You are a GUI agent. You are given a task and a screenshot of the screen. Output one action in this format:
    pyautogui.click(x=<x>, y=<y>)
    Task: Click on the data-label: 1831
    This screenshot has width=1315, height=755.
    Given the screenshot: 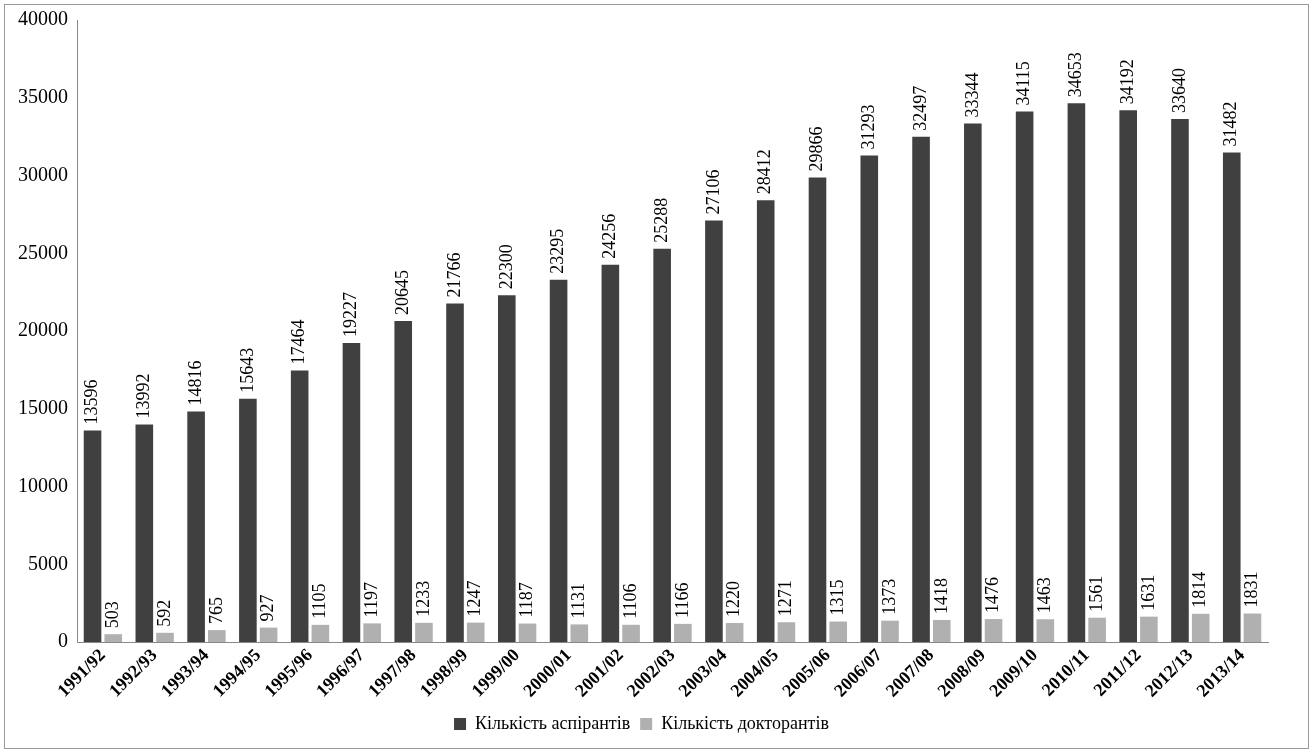 What is the action you would take?
    pyautogui.click(x=1251, y=589)
    